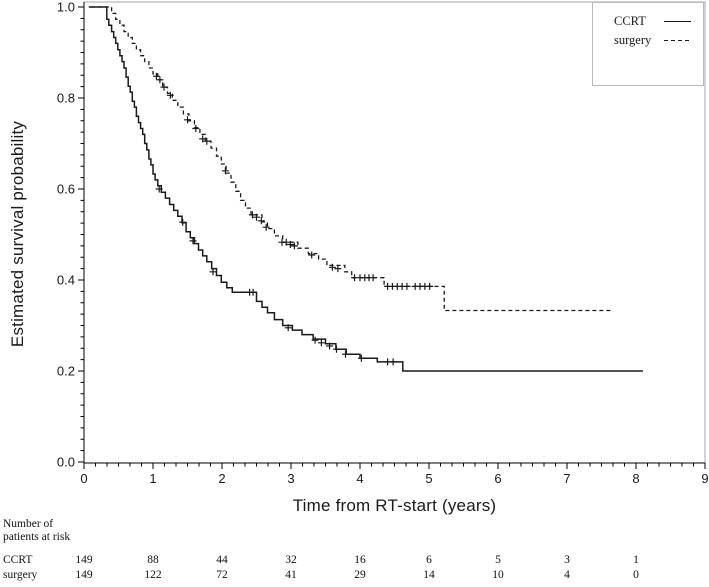 The image size is (709, 587). Describe the element at coordinates (152, 478) in the screenshot. I see `x-tick-label: 1` at that location.